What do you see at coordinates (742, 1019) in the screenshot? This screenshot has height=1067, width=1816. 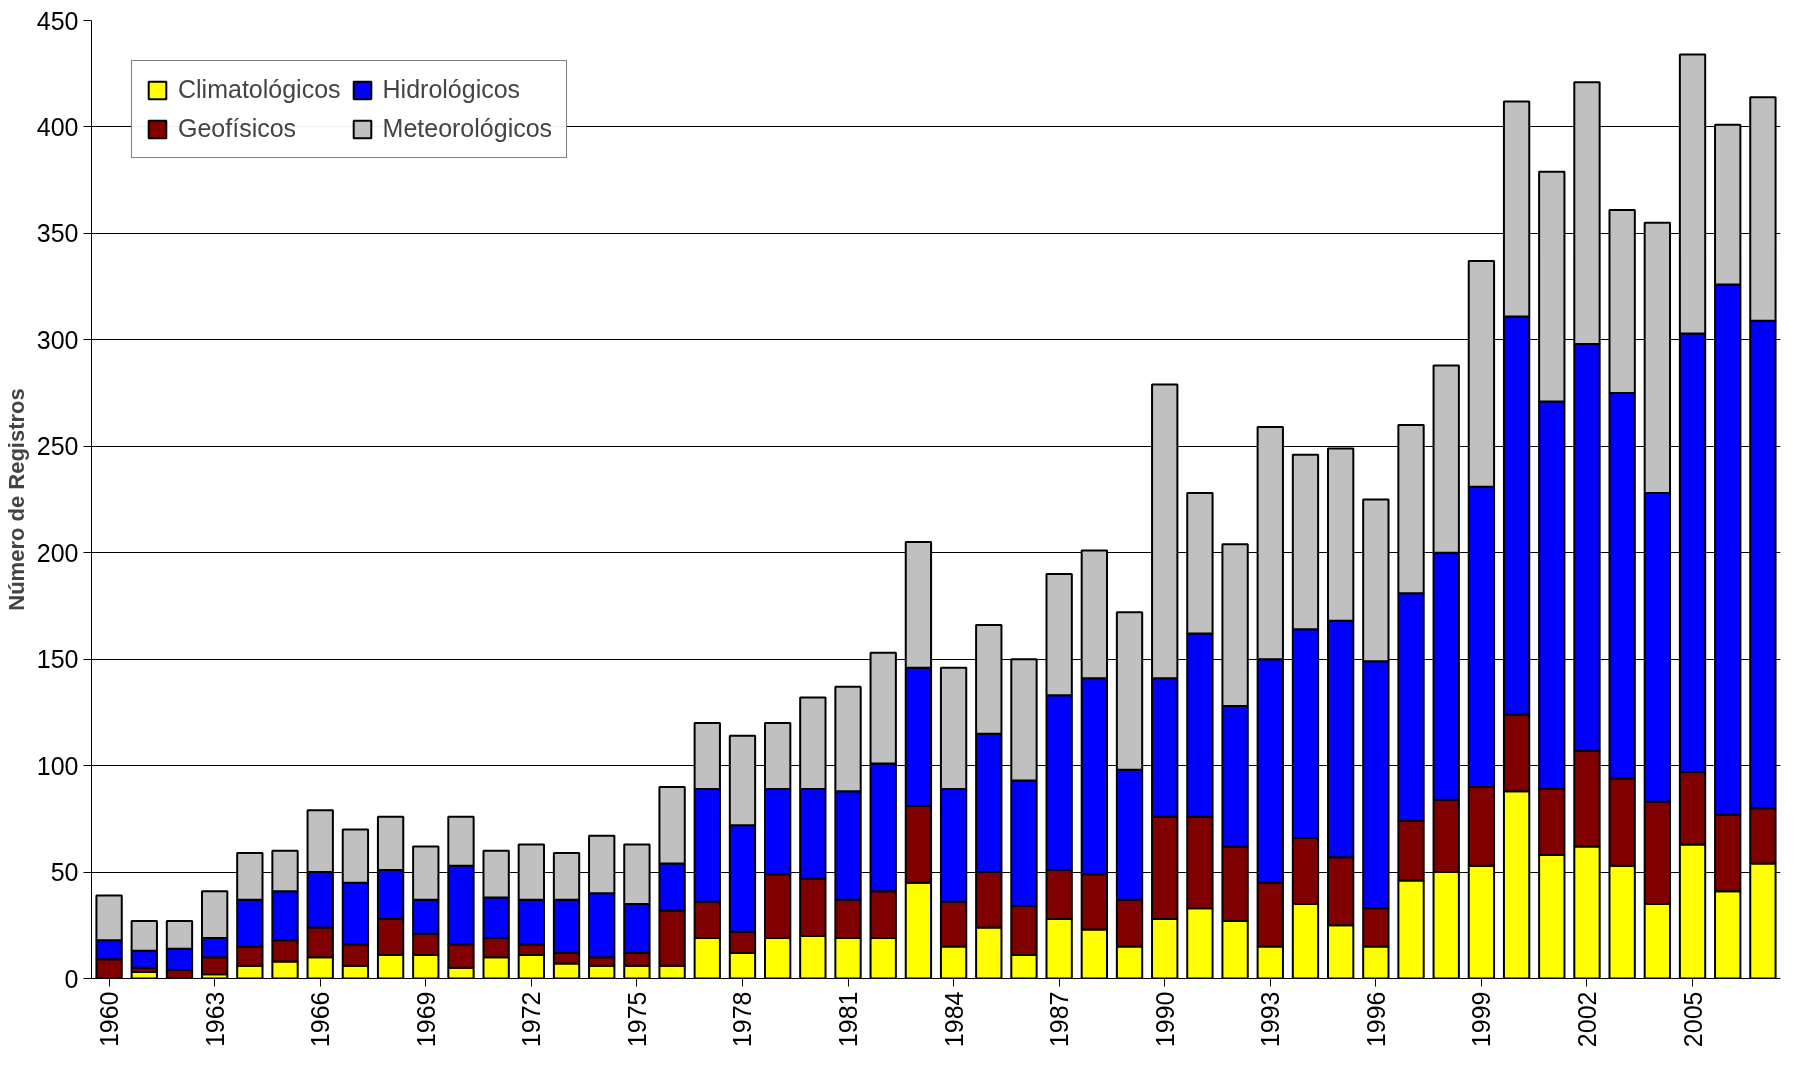 I see `x-tick-label: 1978` at bounding box center [742, 1019].